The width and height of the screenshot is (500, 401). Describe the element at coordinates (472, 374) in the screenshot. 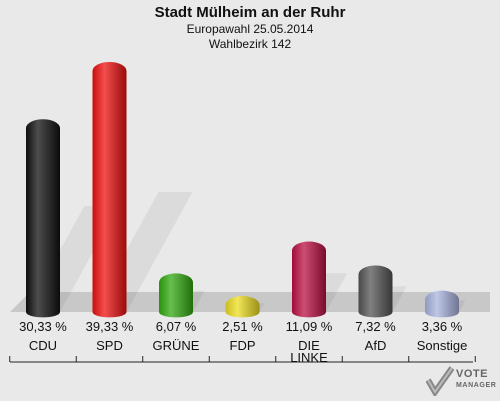

I see `logo-line-vote: VOTE` at that location.